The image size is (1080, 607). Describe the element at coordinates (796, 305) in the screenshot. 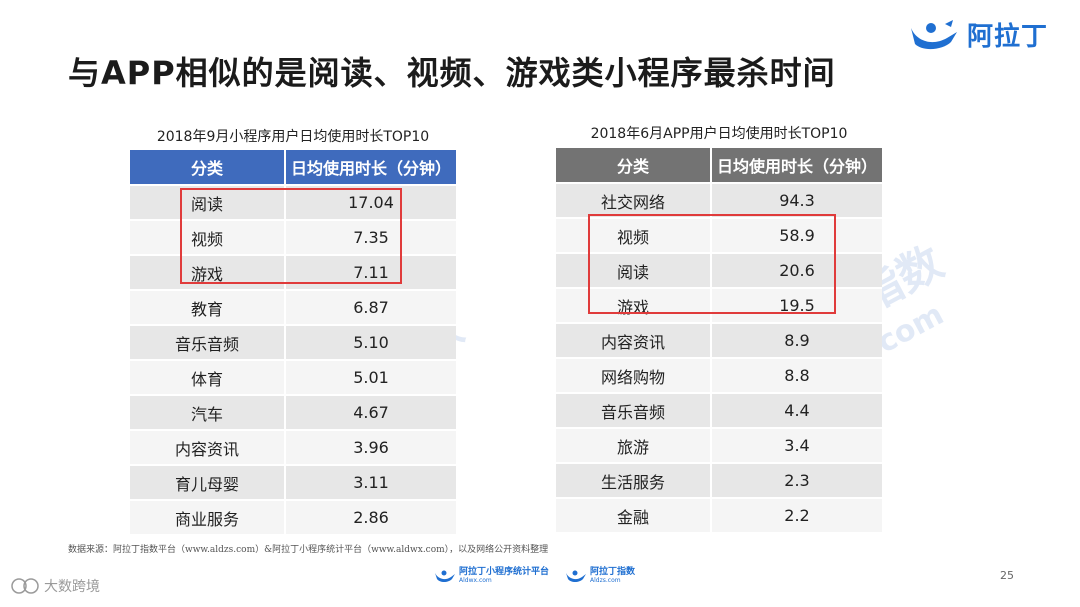

I see `duration-cell: 19.5` at that location.